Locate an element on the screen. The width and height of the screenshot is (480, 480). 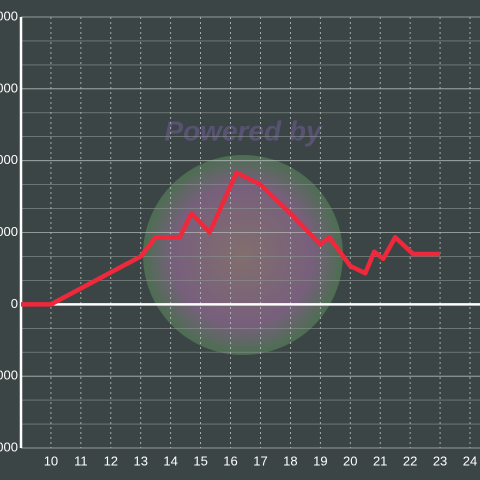
x-tick-label: 11 is located at coordinates (81, 460).